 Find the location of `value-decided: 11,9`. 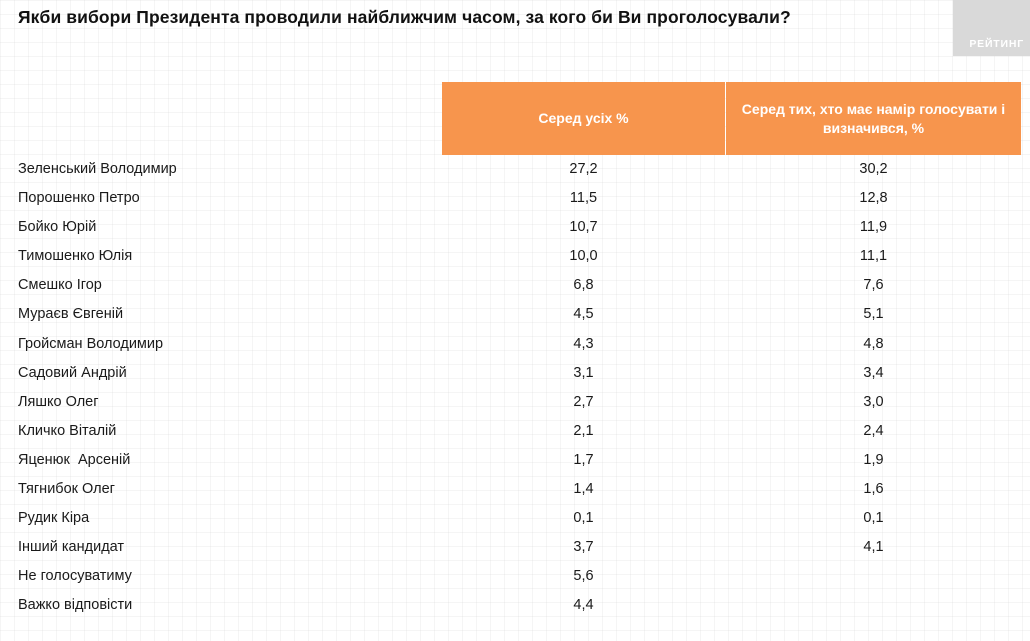

value-decided: 11,9 is located at coordinates (873, 227).